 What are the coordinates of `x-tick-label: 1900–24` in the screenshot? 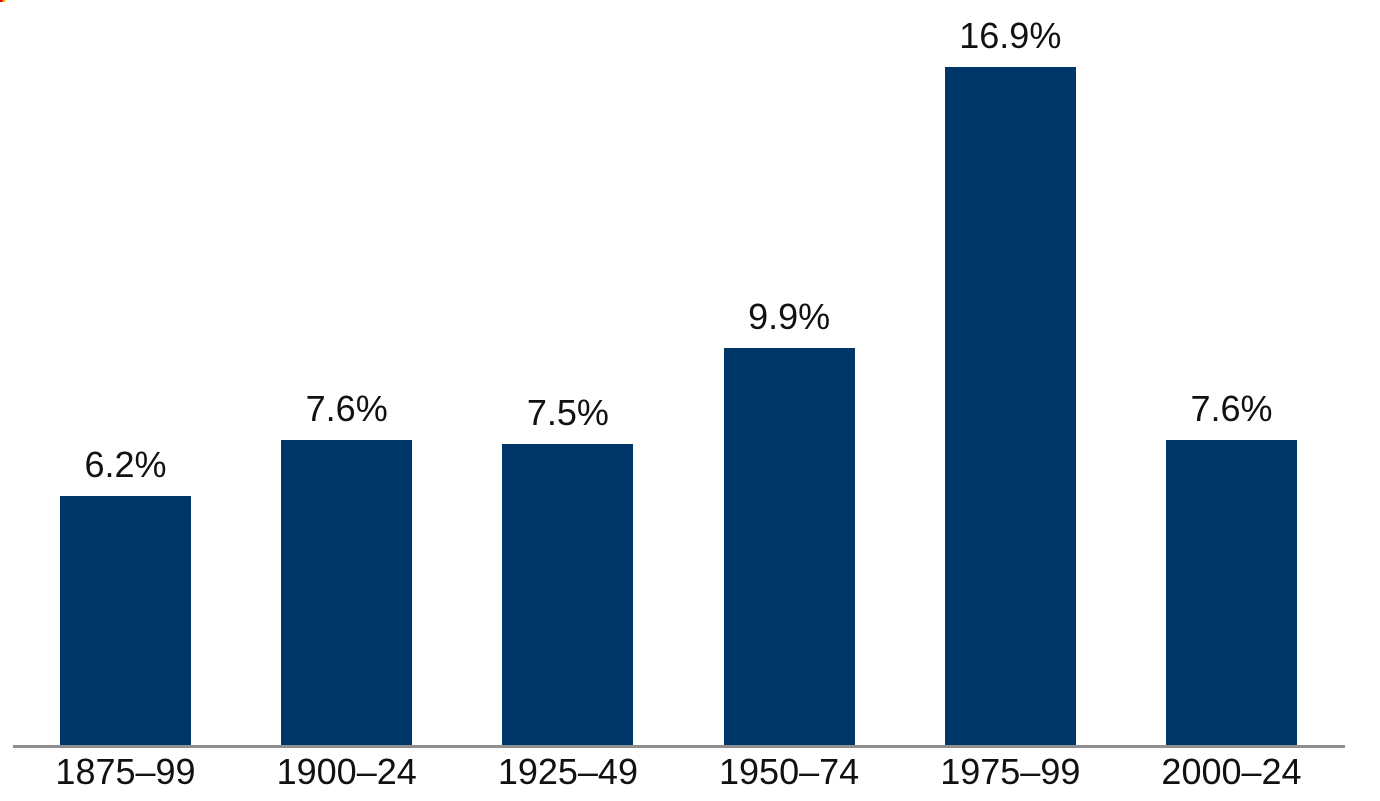 It's located at (346, 771).